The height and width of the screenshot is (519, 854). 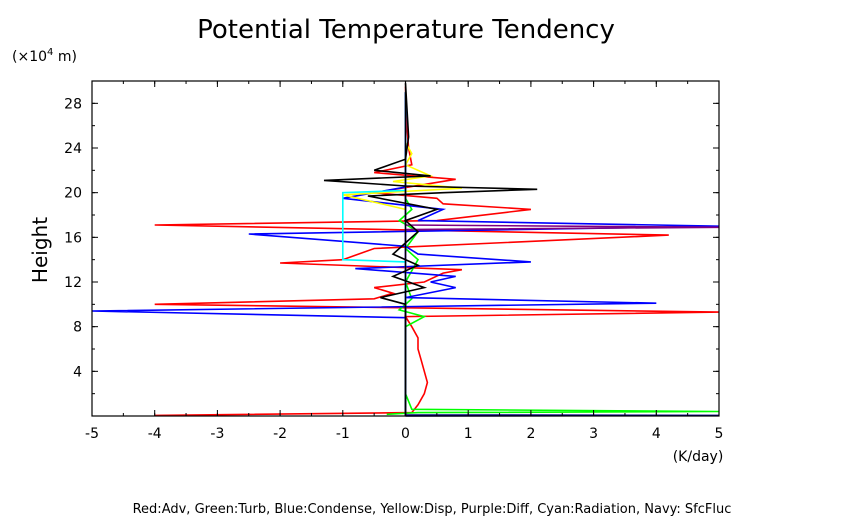 What do you see at coordinates (50, 52) in the screenshot?
I see `y-axis-unit-exponent: 4` at bounding box center [50, 52].